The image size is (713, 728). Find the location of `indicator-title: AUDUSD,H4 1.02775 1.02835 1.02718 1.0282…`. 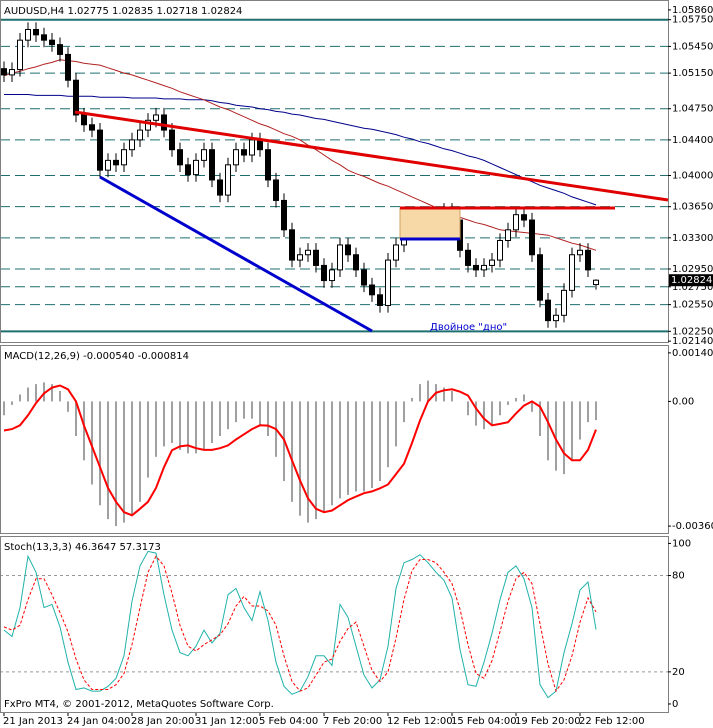

indicator-title: AUDUSD,H4 1.02775 1.02835 1.02718 1.0282… is located at coordinates (123, 11).